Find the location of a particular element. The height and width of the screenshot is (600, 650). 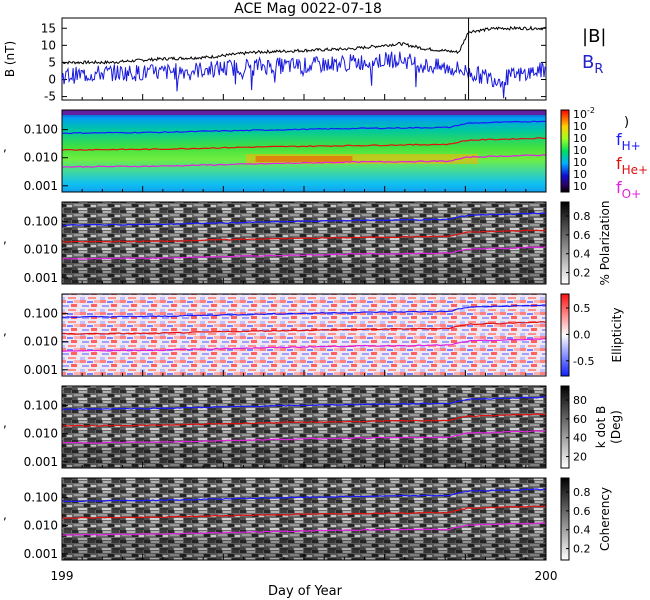

ellipticity-line-fO+ is located at coordinates (304, 345).